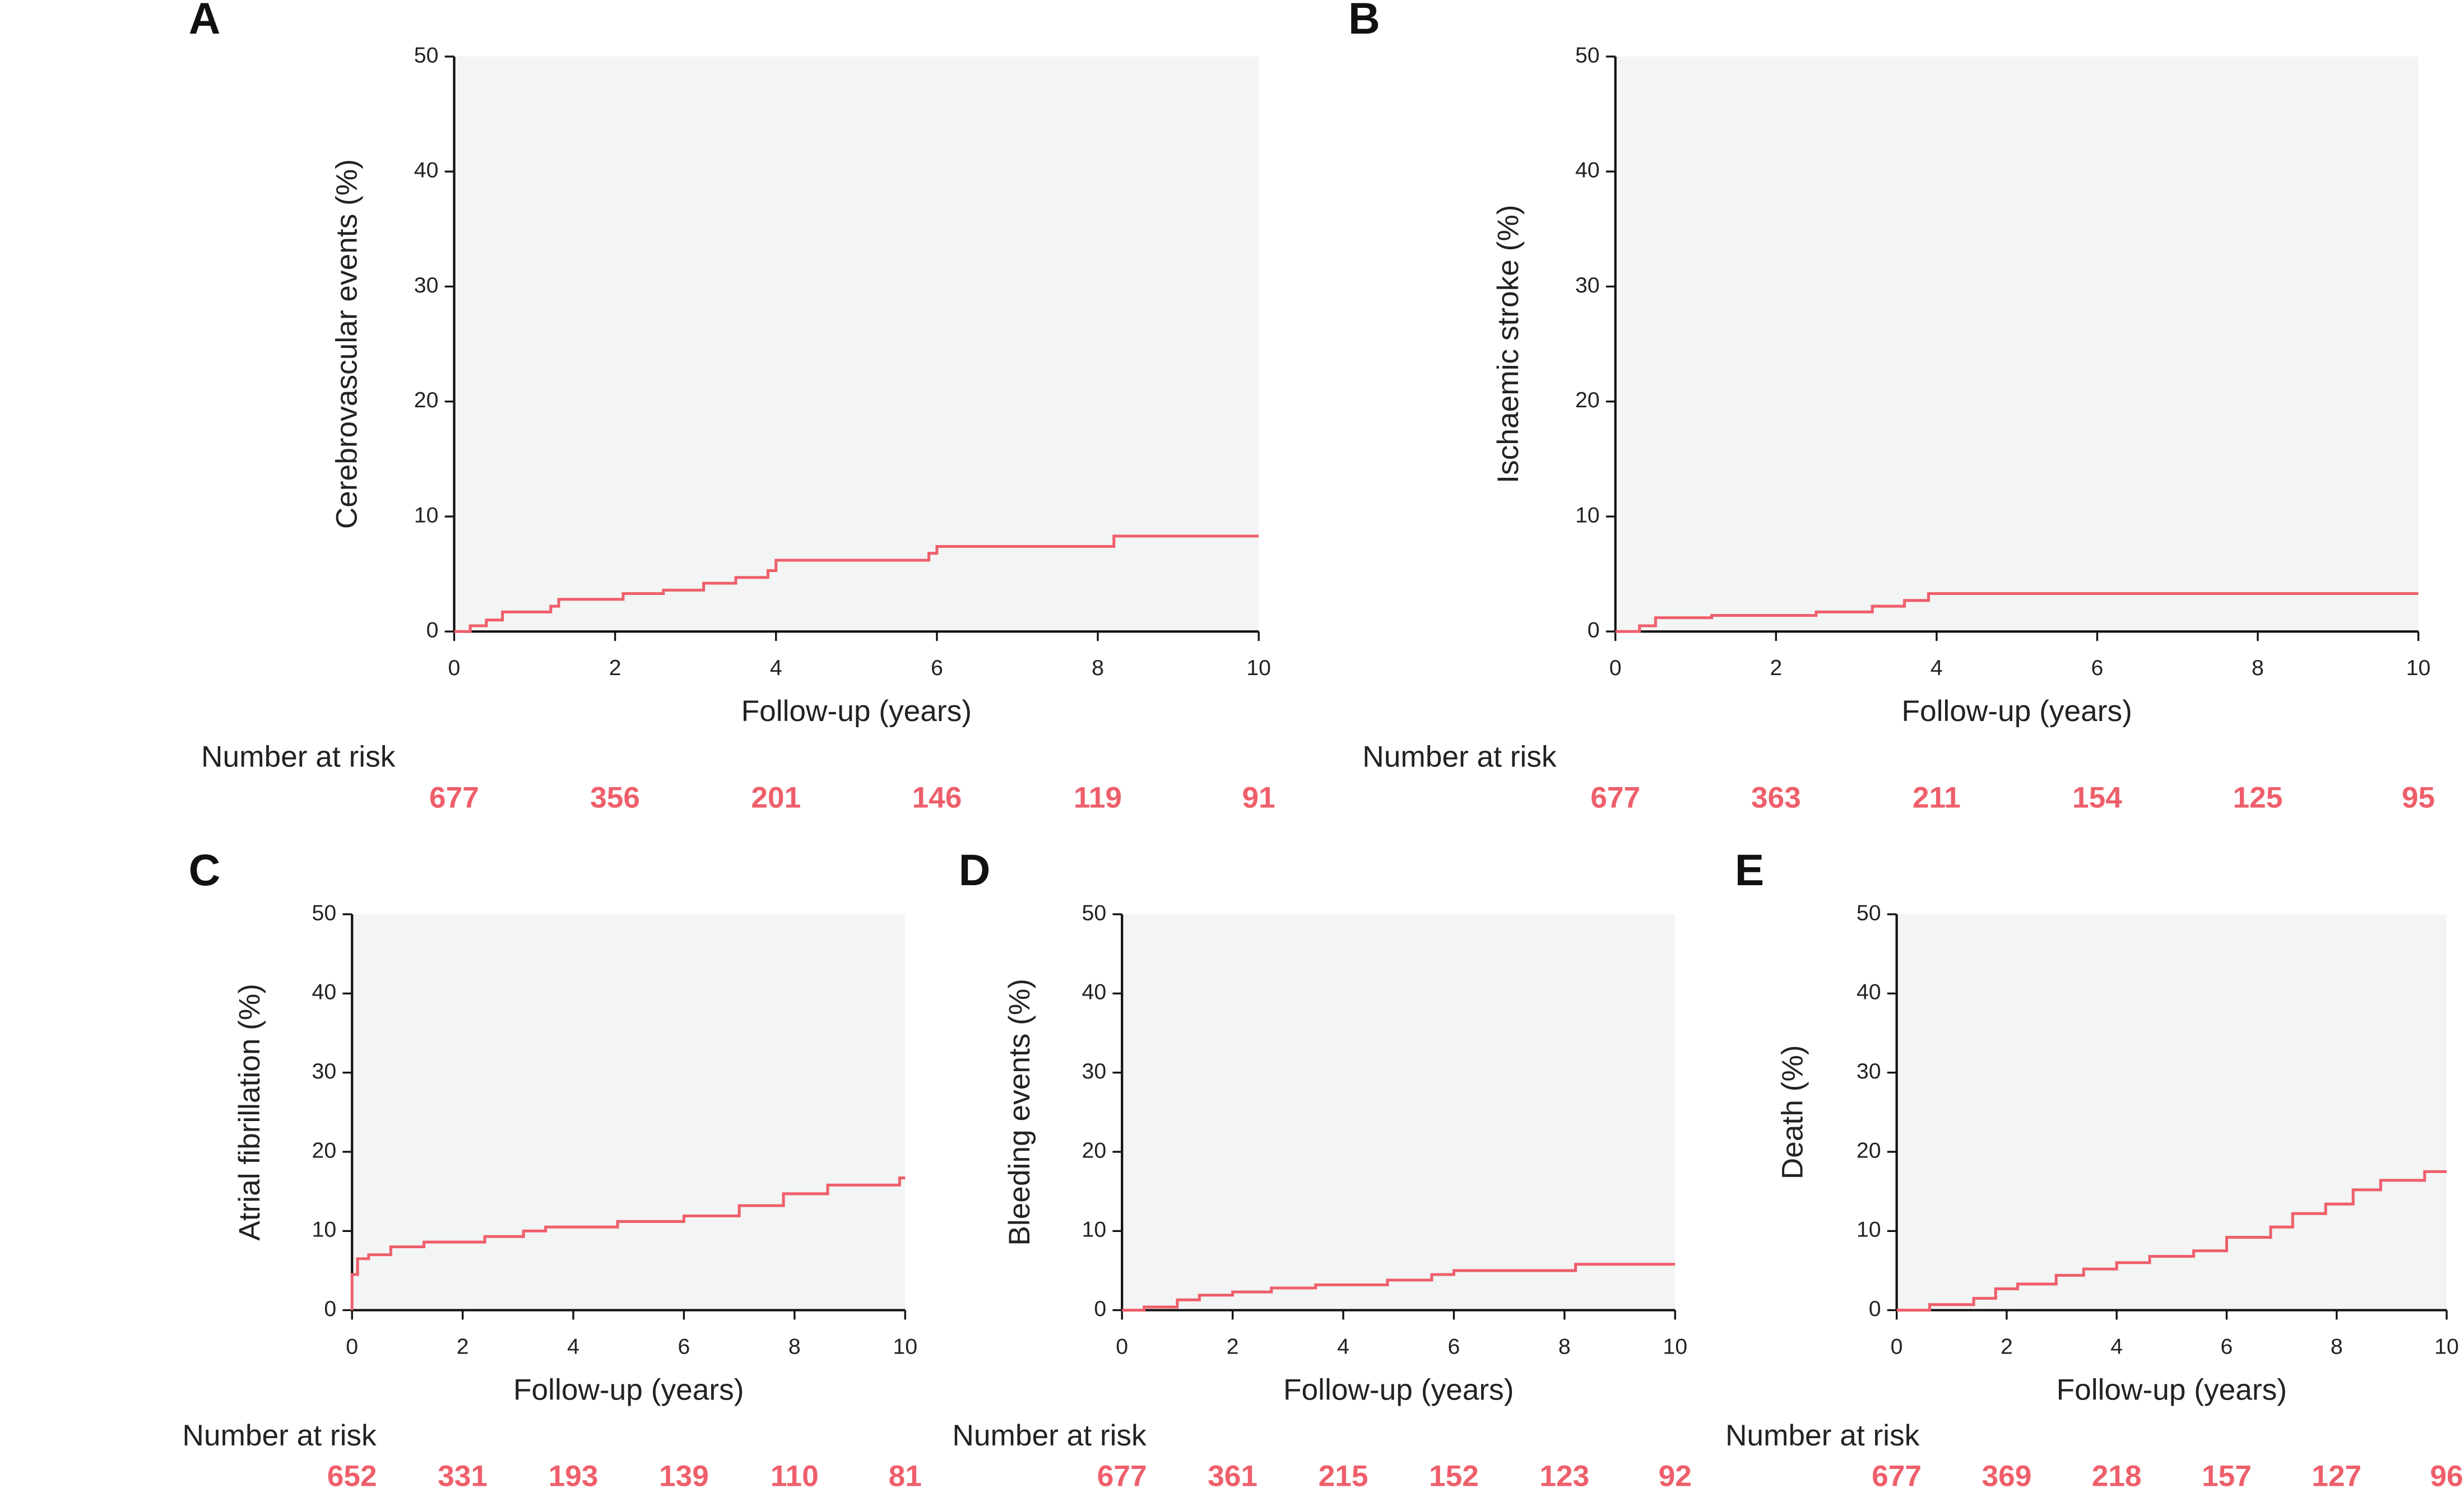 The width and height of the screenshot is (2464, 1488). What do you see at coordinates (205, 21) in the screenshot?
I see `panel-label: A` at bounding box center [205, 21].